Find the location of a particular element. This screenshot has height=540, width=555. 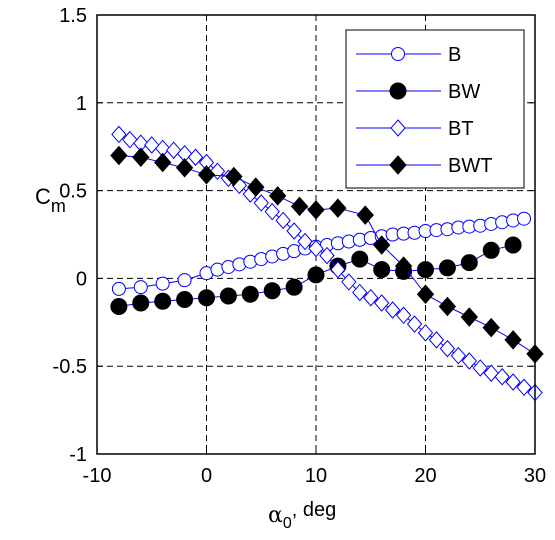

x-tick-label: 0 is located at coordinates (206, 476).